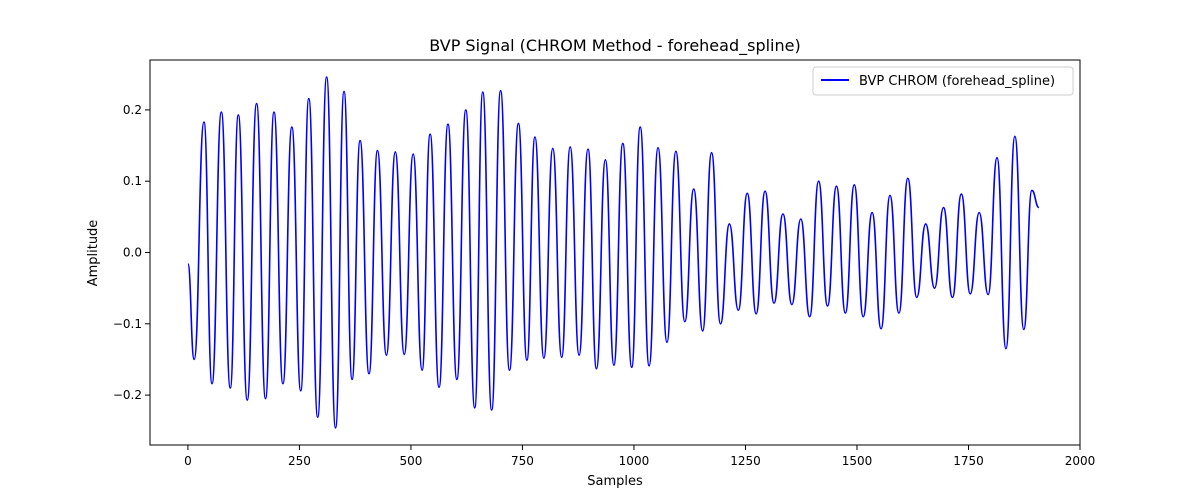 The image size is (1200, 504). I want to click on y-tick-label: 0.0, so click(132, 253).